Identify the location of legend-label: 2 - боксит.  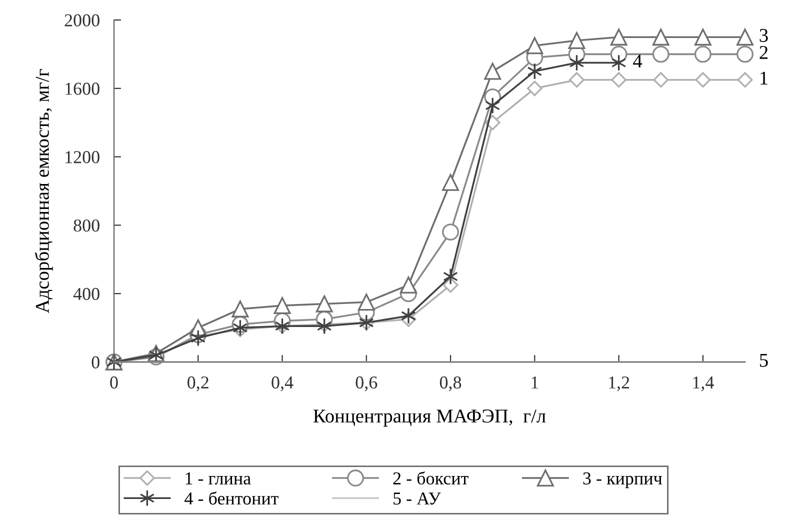
(430, 478).